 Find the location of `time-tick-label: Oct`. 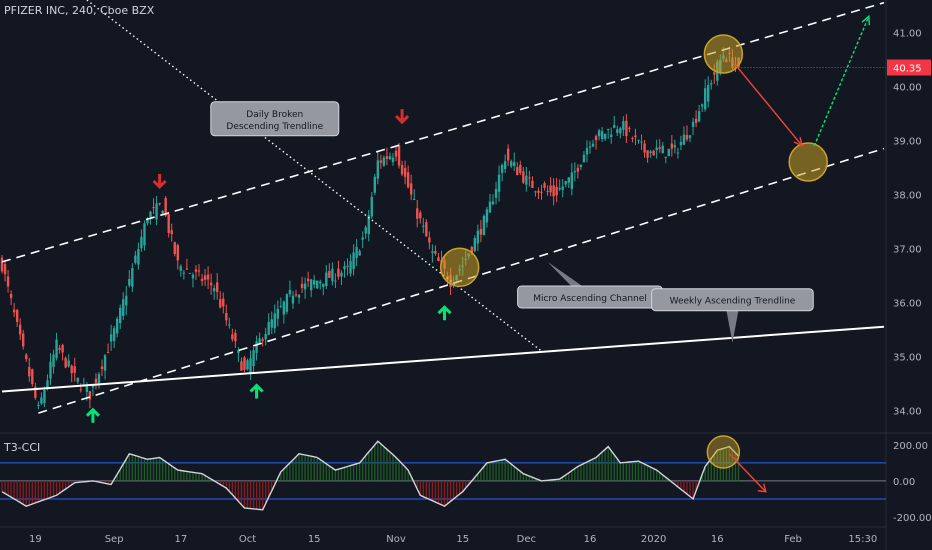

time-tick-label: Oct is located at coordinates (247, 539).